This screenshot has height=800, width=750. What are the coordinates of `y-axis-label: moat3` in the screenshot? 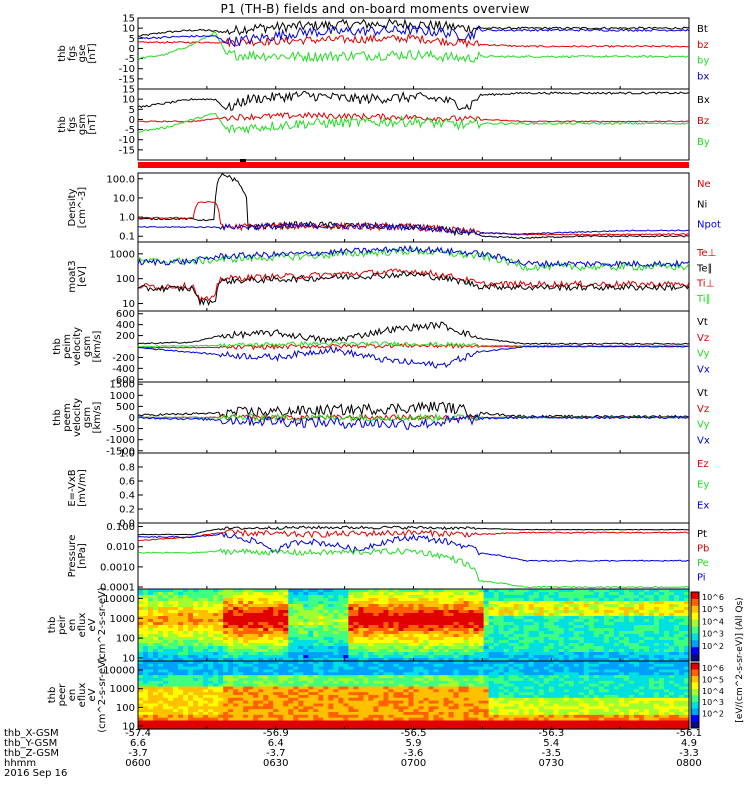 It's located at (72, 276).